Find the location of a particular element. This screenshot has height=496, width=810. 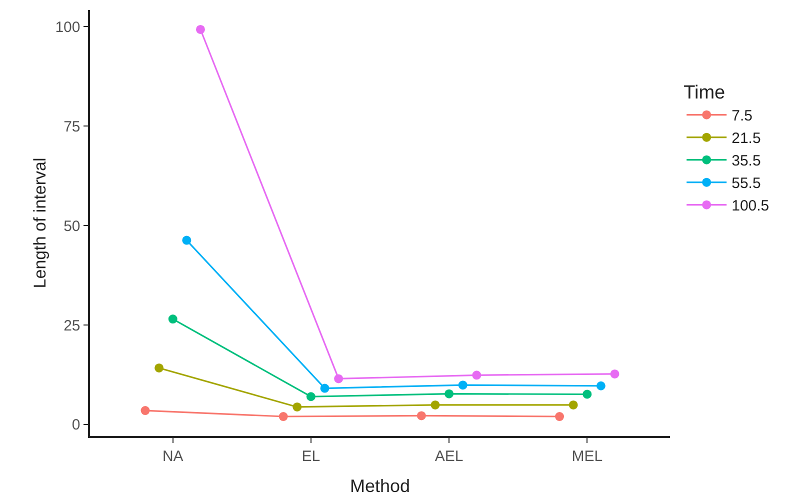

y-axis-title: Length of interval is located at coordinates (40, 223).